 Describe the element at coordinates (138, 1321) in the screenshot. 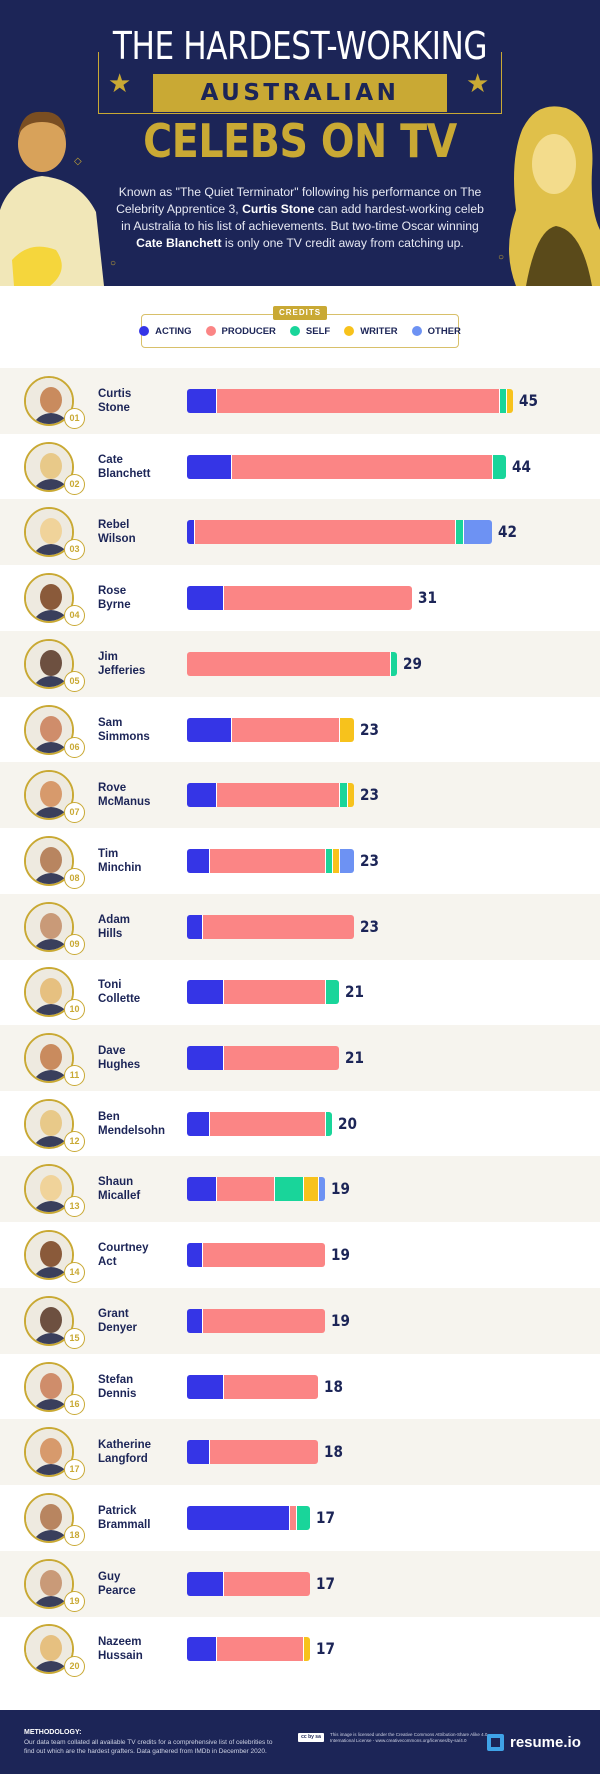

I see `celebrity-name: Grant Denyer` at that location.